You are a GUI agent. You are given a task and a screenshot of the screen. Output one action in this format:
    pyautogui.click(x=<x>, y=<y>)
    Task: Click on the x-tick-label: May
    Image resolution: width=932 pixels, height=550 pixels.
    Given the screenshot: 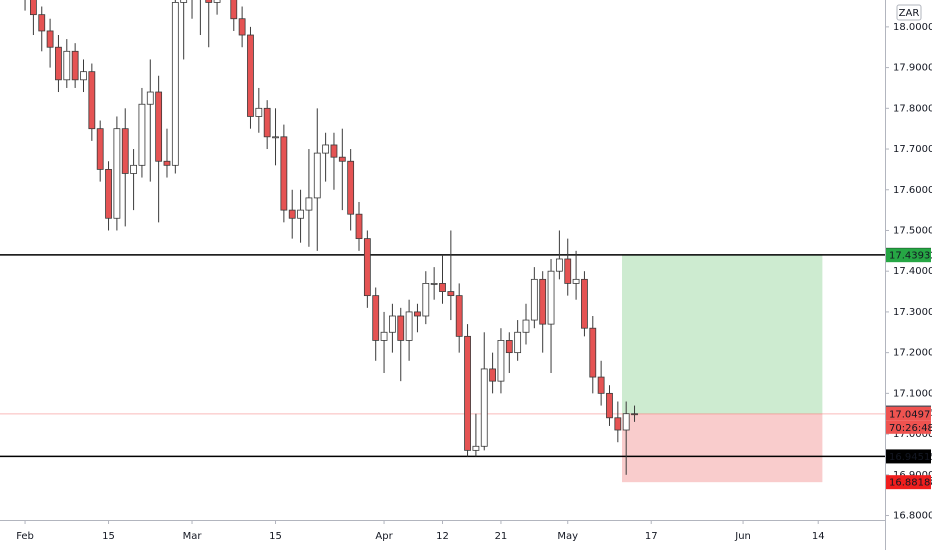 What is the action you would take?
    pyautogui.click(x=567, y=536)
    